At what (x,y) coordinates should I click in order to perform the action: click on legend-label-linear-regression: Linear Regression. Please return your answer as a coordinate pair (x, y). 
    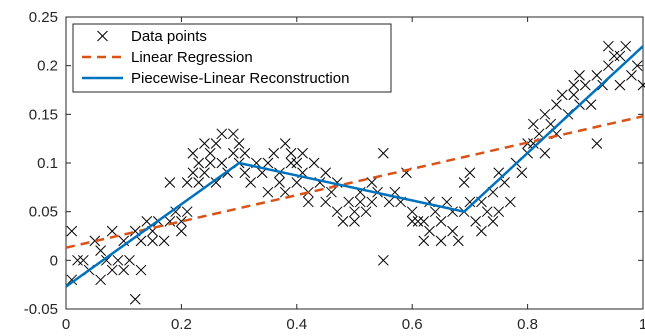
    Looking at the image, I should click on (192, 57).